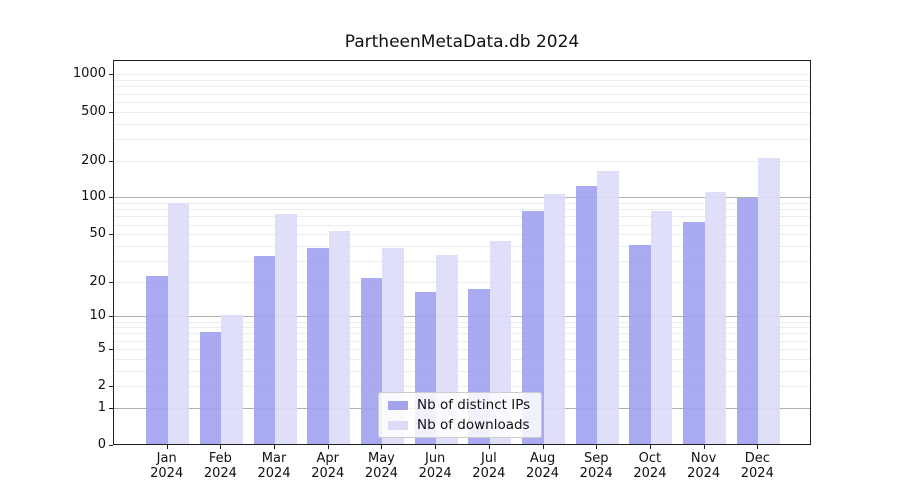  What do you see at coordinates (93, 197) in the screenshot?
I see `y-tick-label: 100` at bounding box center [93, 197].